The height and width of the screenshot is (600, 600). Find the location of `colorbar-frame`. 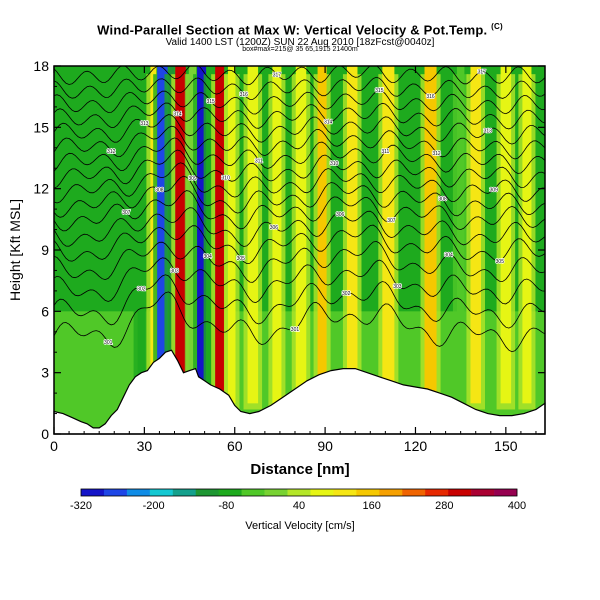

colorbar-frame is located at coordinates (299, 492).